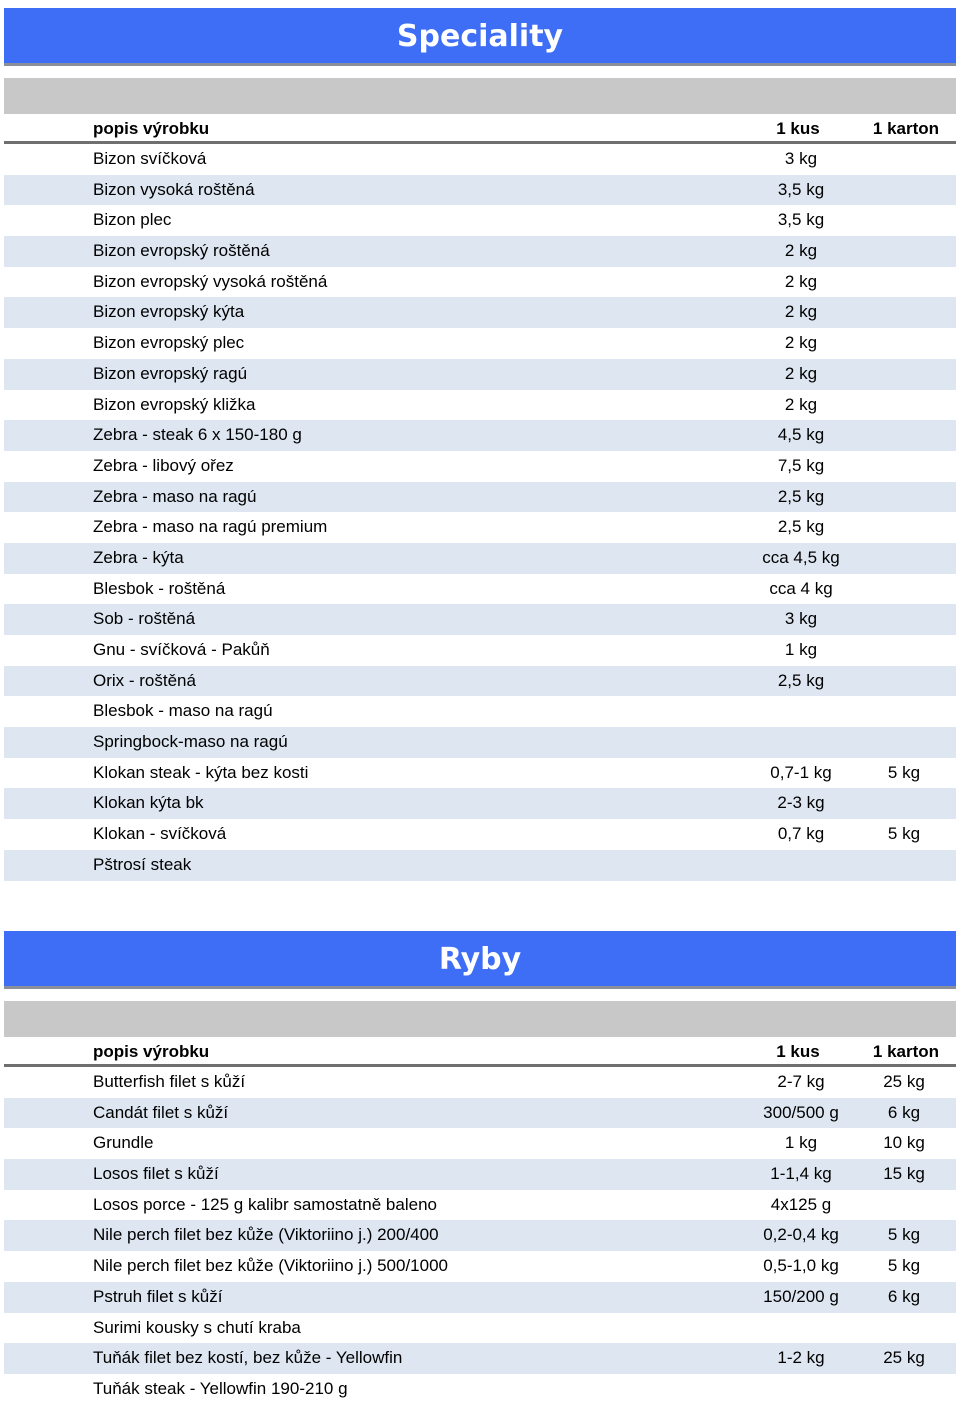 Image resolution: width=960 pixels, height=1405 pixels. What do you see at coordinates (480, 650) in the screenshot?
I see `table-row: Gnu - svíčková - Pakůň 1 kg` at bounding box center [480, 650].